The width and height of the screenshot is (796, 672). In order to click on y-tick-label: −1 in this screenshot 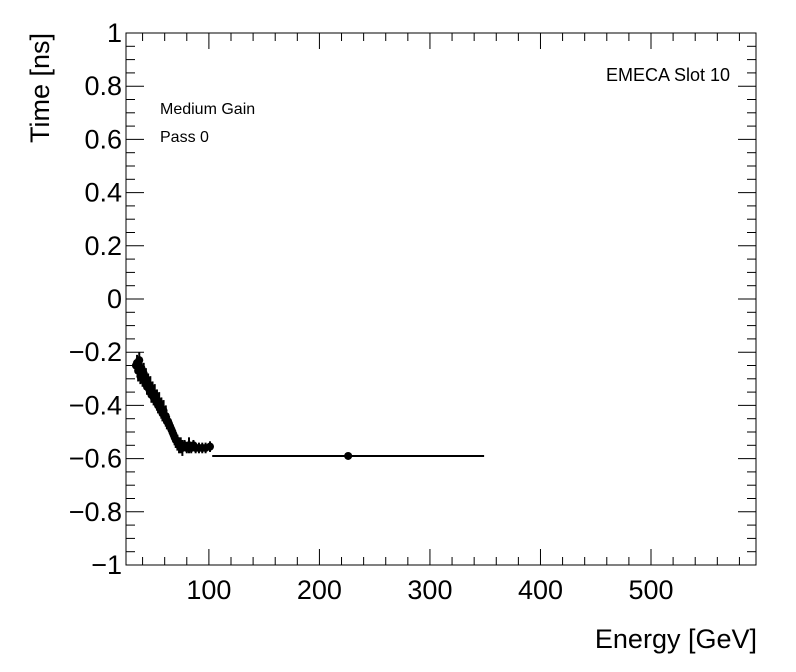, I will do `click(106, 565)`.